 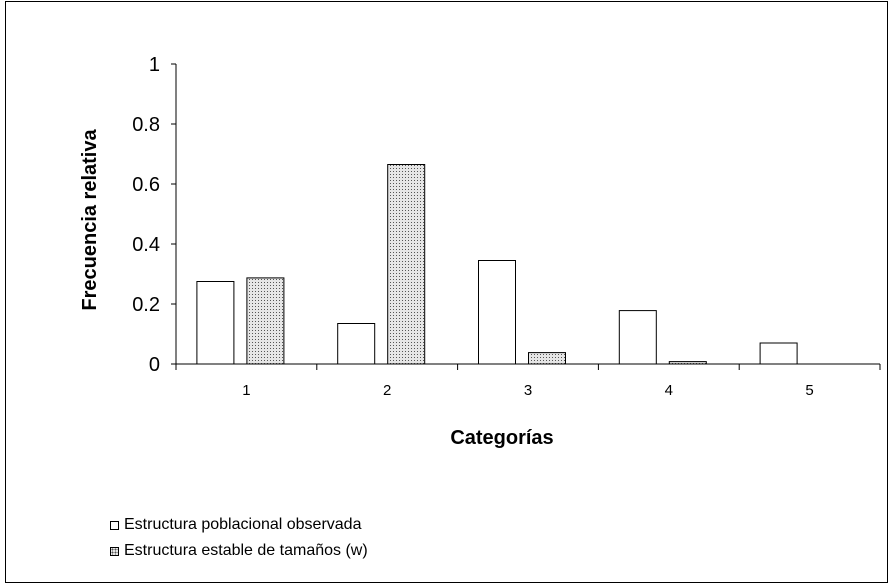 What do you see at coordinates (246, 550) in the screenshot?
I see `legend-label-stable: Estructura estable de tamaños (w)` at bounding box center [246, 550].